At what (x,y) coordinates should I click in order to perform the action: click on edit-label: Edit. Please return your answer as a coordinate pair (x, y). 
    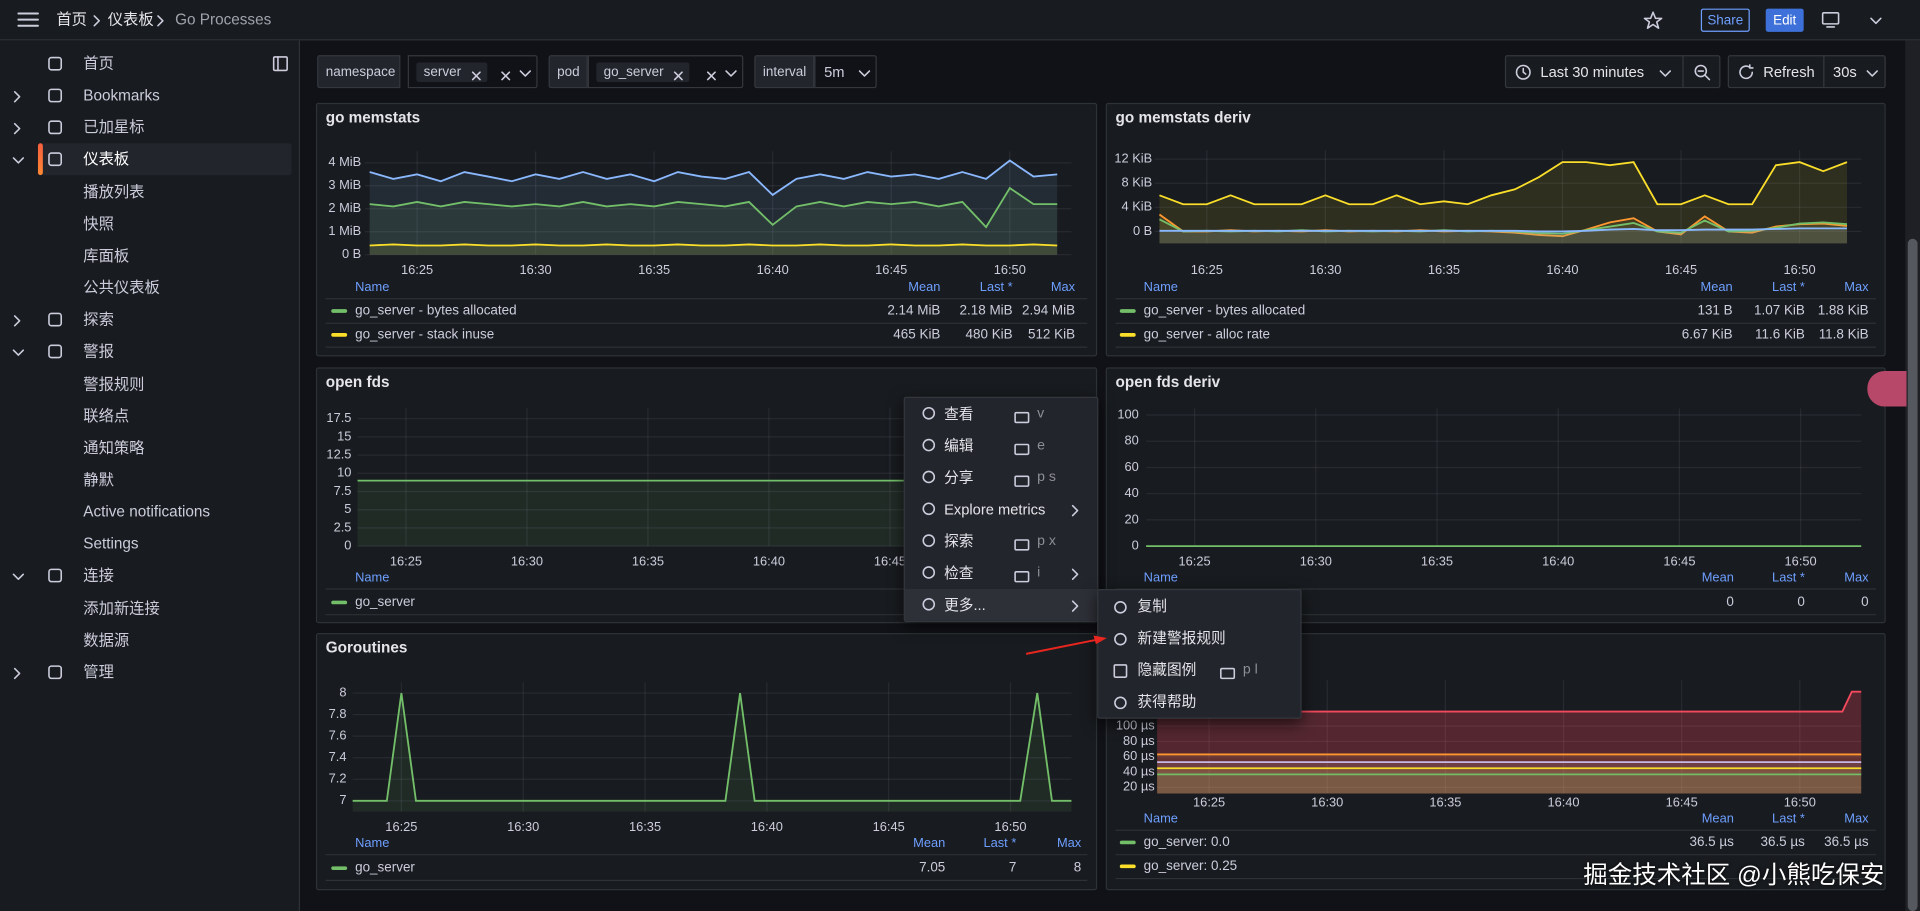
    Looking at the image, I should click on (1785, 20).